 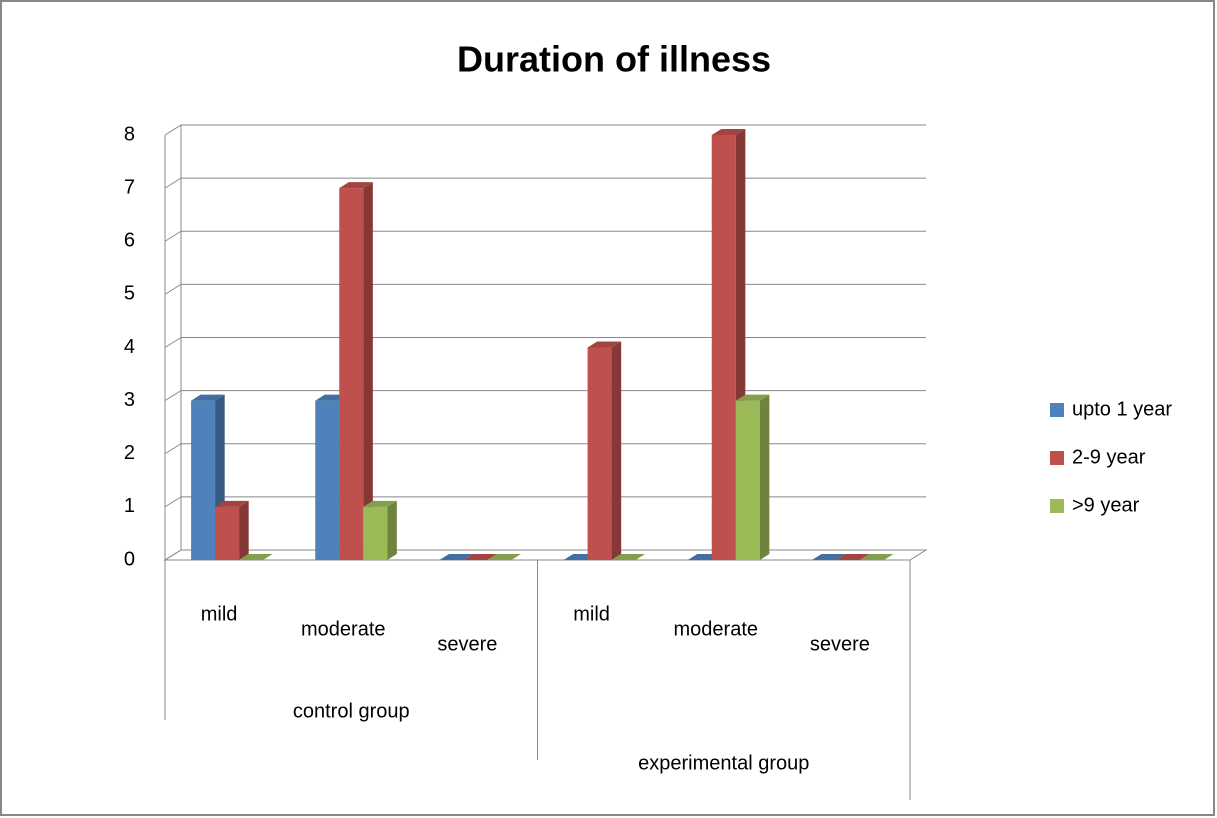 I want to click on y-tick-label: 8, so click(x=129, y=134).